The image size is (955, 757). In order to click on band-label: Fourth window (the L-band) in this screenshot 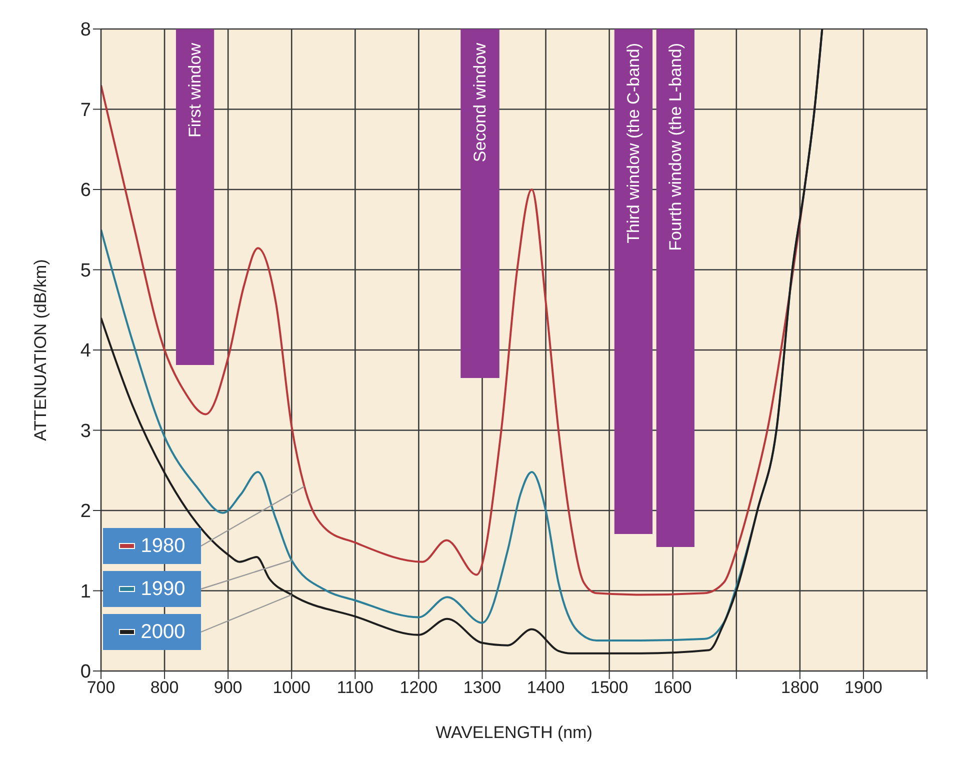, I will do `click(675, 147)`.